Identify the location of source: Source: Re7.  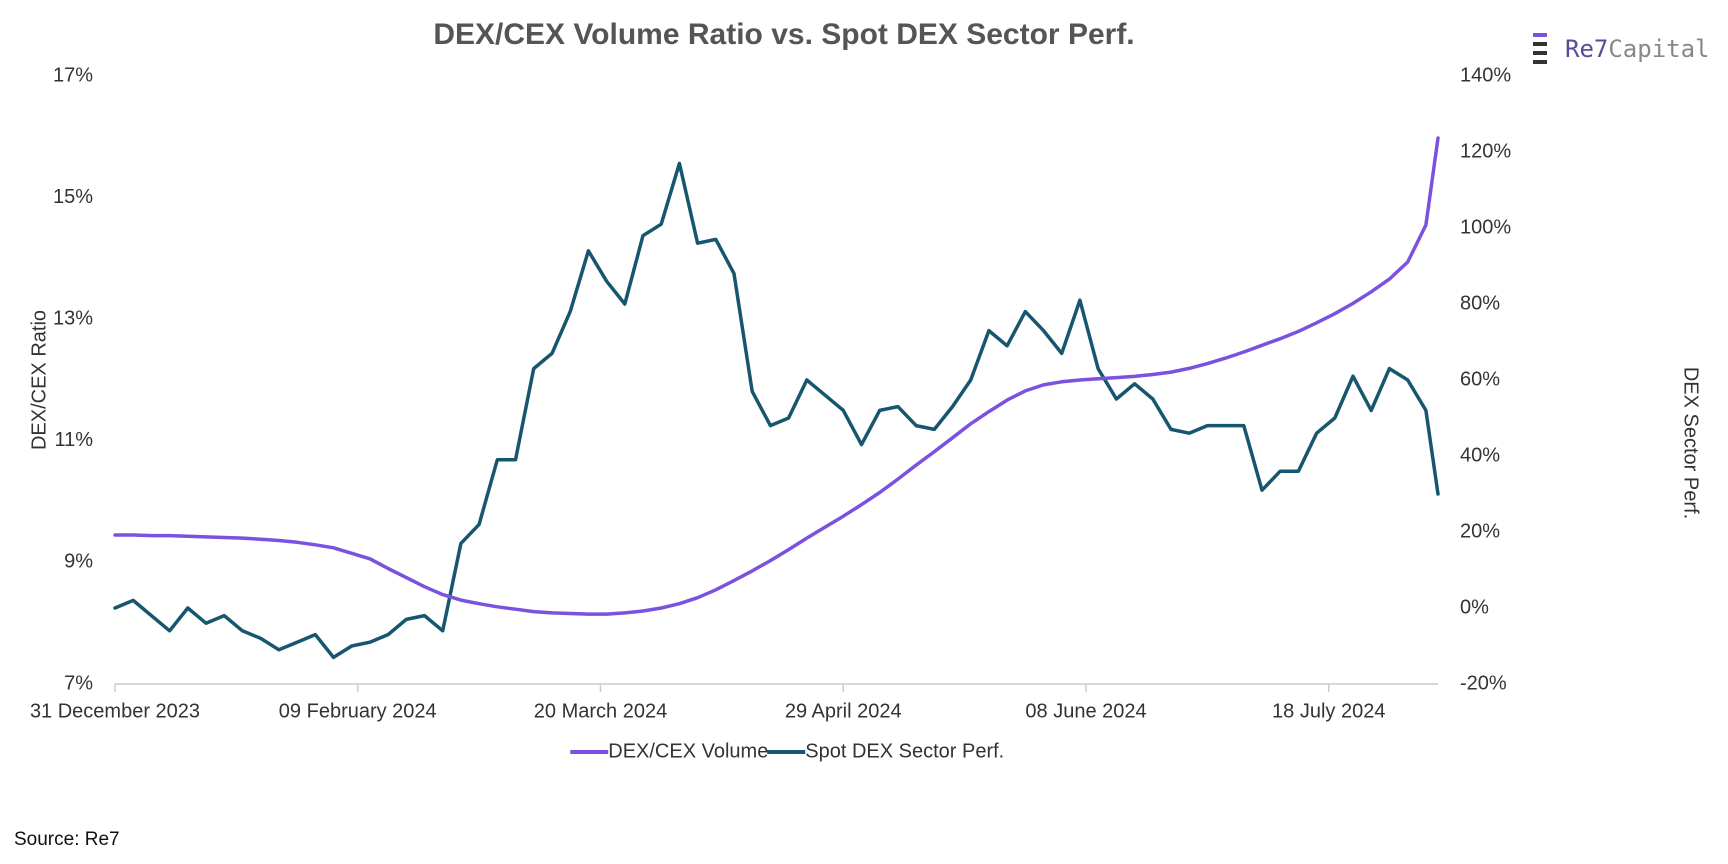
(67, 839).